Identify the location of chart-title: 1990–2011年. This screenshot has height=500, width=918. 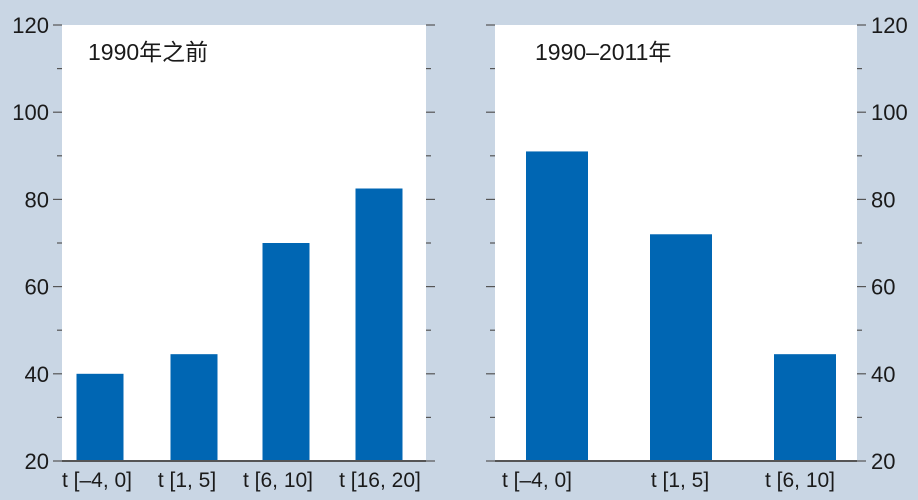
(603, 52).